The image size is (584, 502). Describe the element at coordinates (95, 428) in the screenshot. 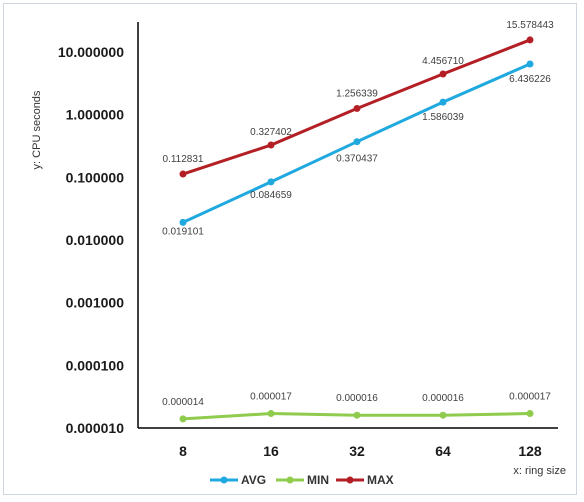

I see `y-tick-label: 0.000010` at that location.